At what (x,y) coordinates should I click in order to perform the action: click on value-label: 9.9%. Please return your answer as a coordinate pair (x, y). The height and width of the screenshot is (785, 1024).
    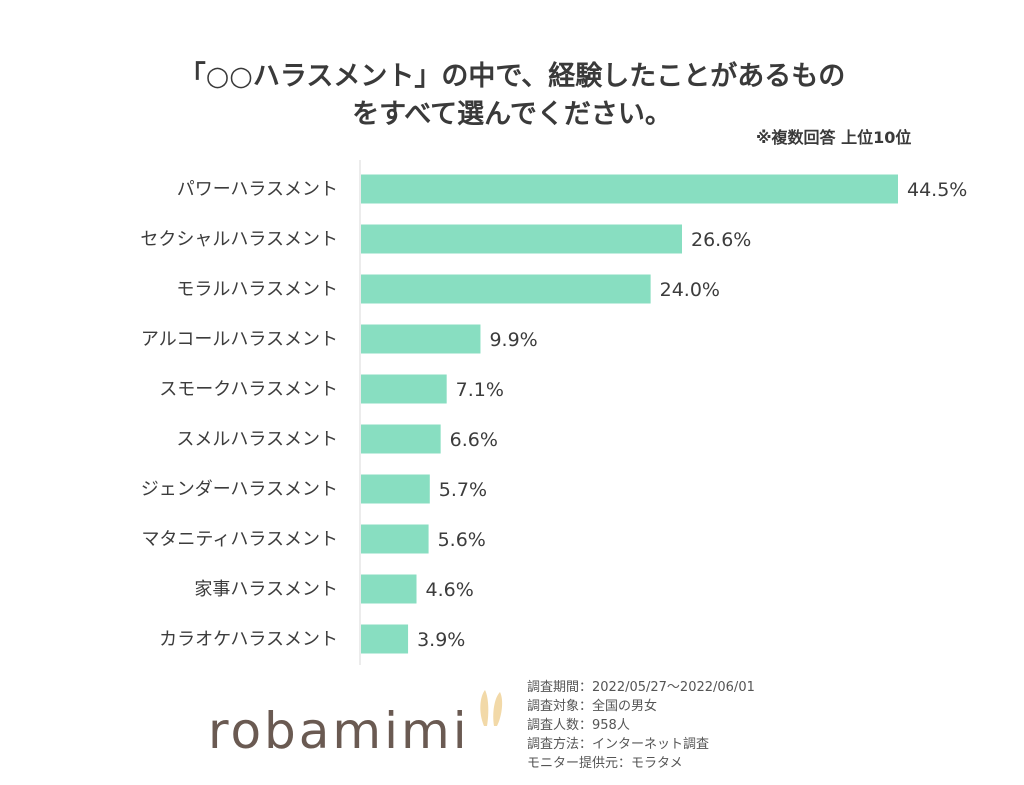
    Looking at the image, I should click on (513, 340).